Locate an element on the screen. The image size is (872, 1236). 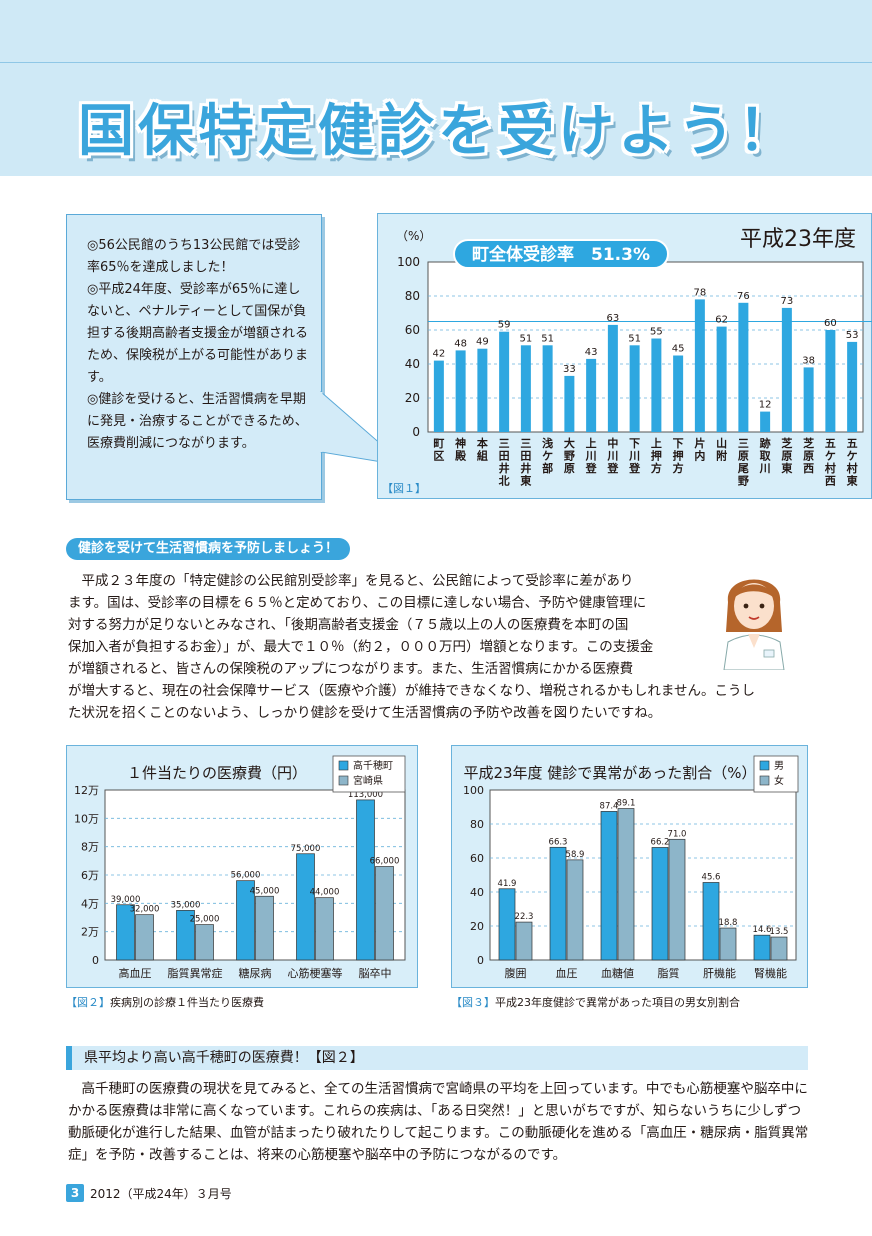
data-label: 76 is located at coordinates (743, 296).